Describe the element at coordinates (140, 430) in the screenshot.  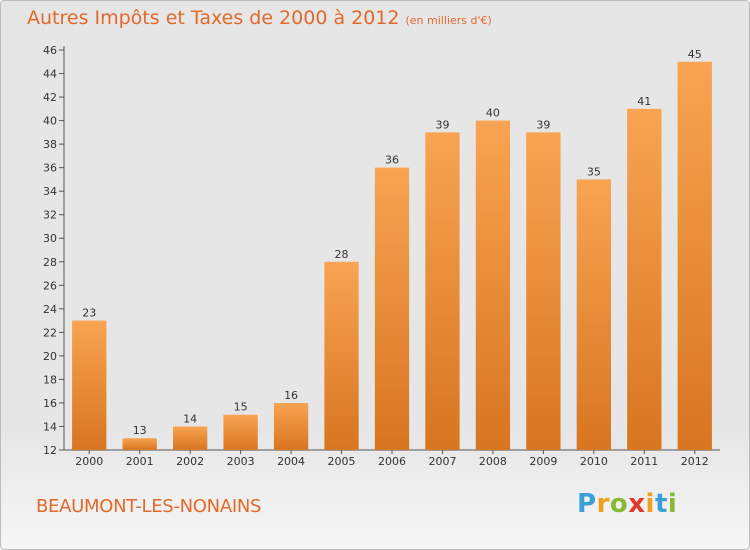
I see `data-label: 13` at that location.